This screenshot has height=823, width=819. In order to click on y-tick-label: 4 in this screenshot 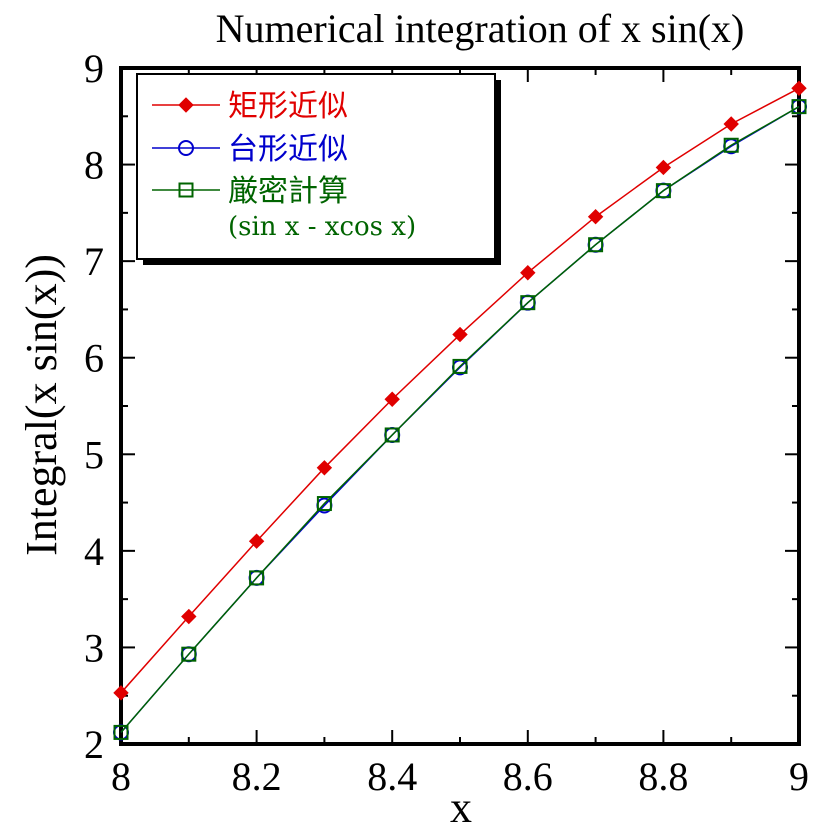, I will do `click(94, 551)`.